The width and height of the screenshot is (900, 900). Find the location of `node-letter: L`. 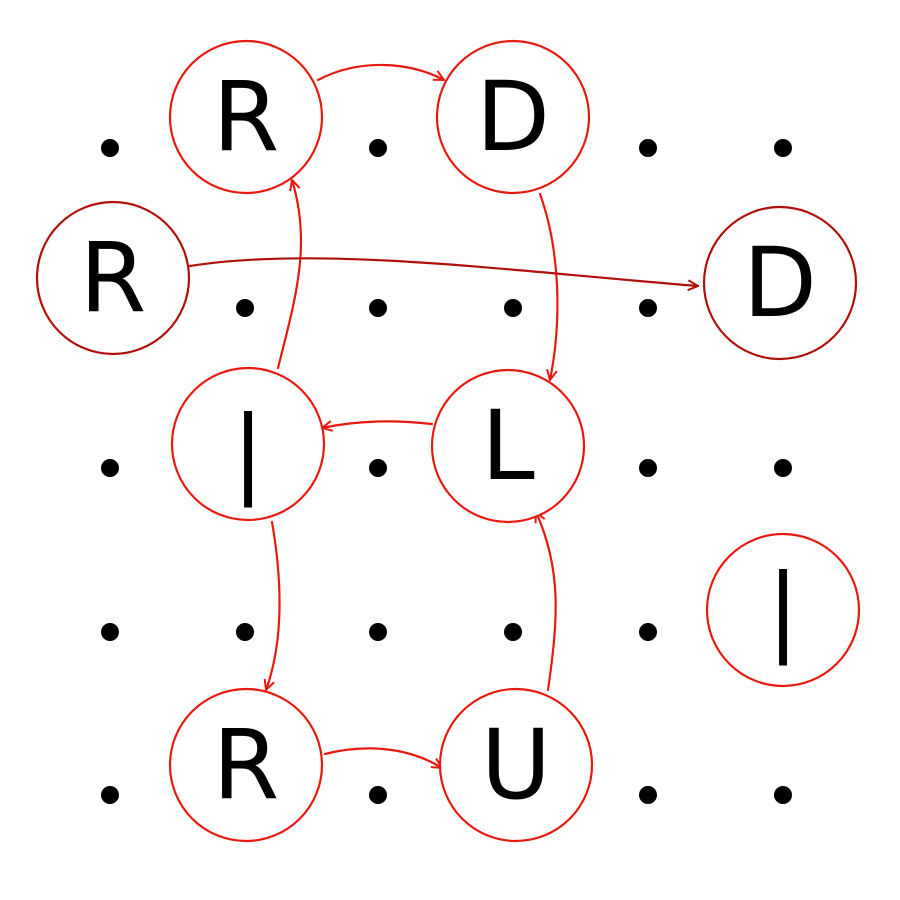

node-letter: L is located at coordinates (507, 446).